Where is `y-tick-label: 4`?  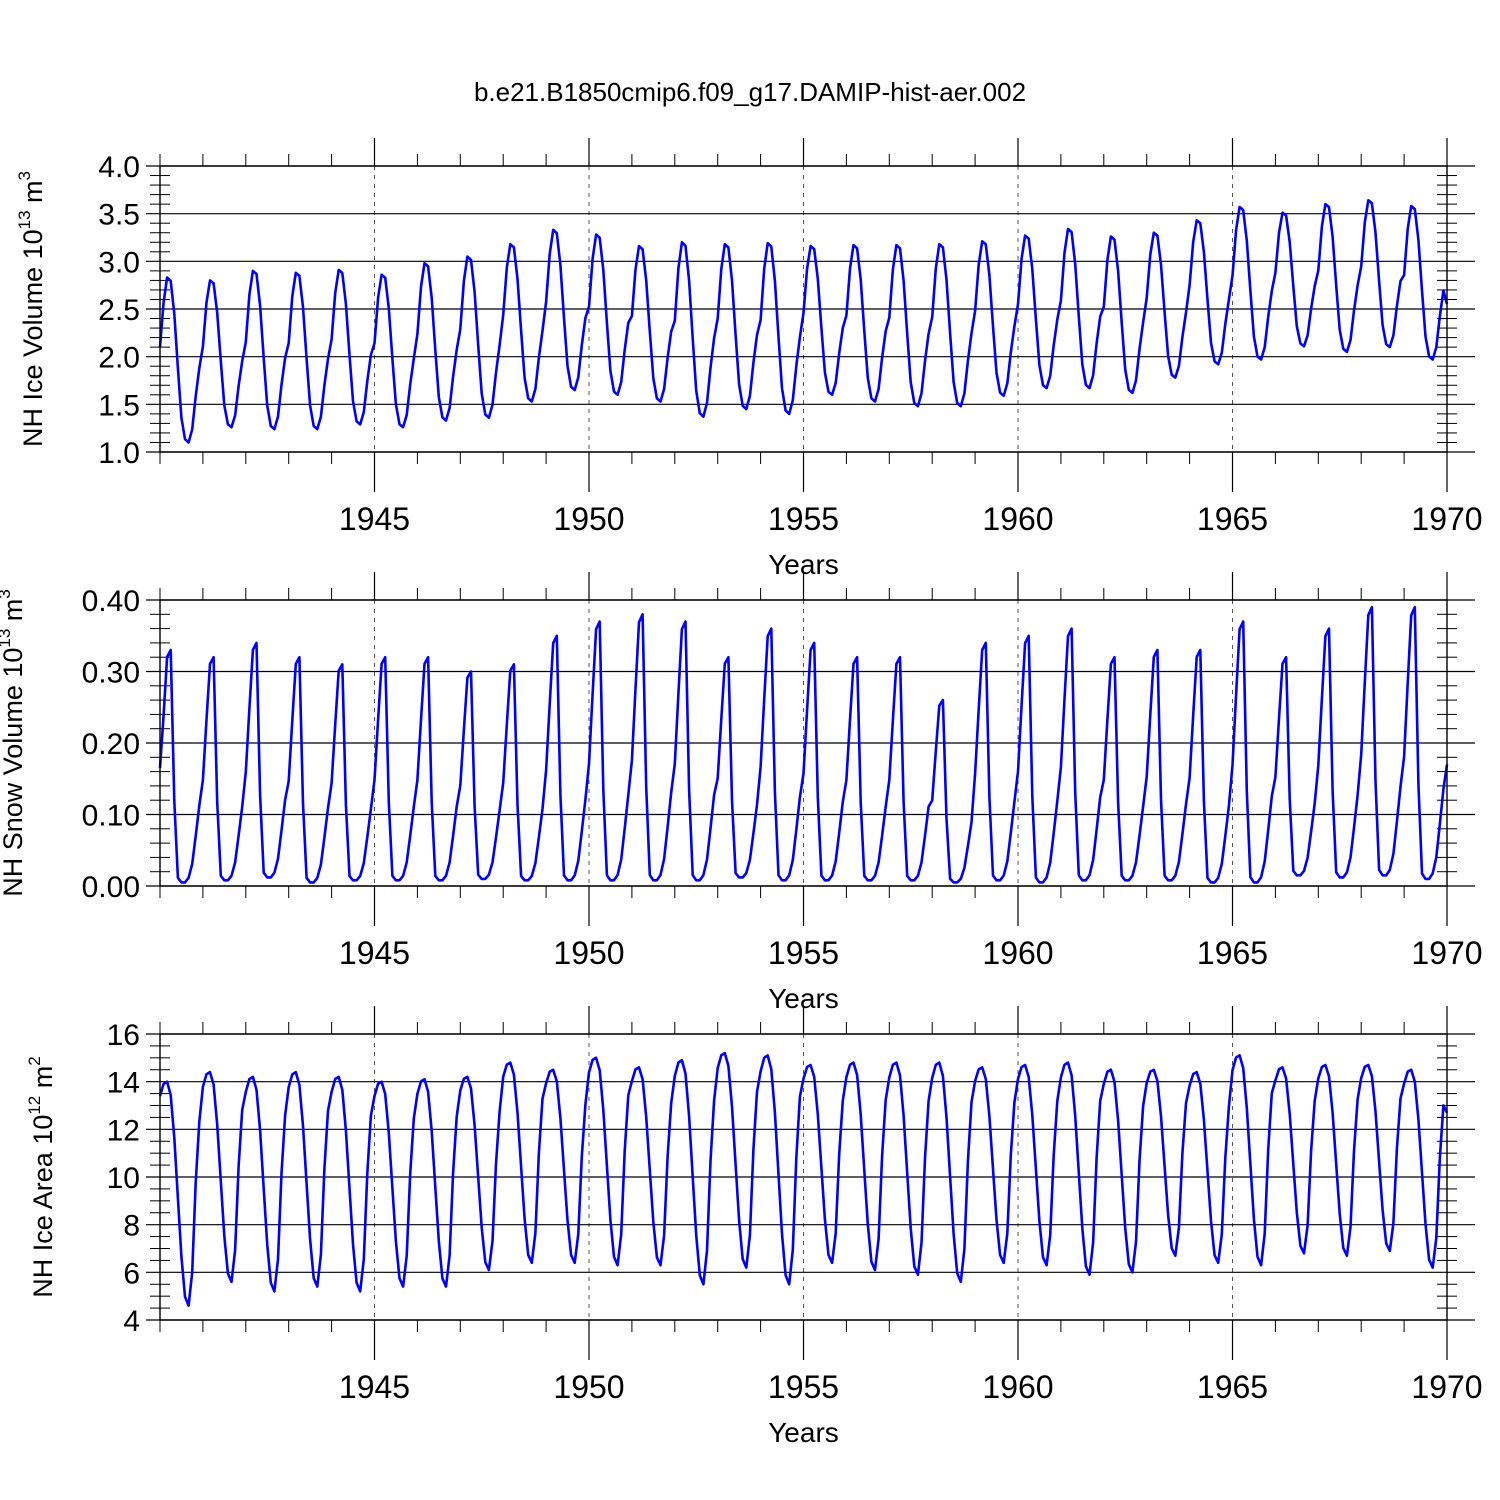 y-tick-label: 4 is located at coordinates (131, 1321).